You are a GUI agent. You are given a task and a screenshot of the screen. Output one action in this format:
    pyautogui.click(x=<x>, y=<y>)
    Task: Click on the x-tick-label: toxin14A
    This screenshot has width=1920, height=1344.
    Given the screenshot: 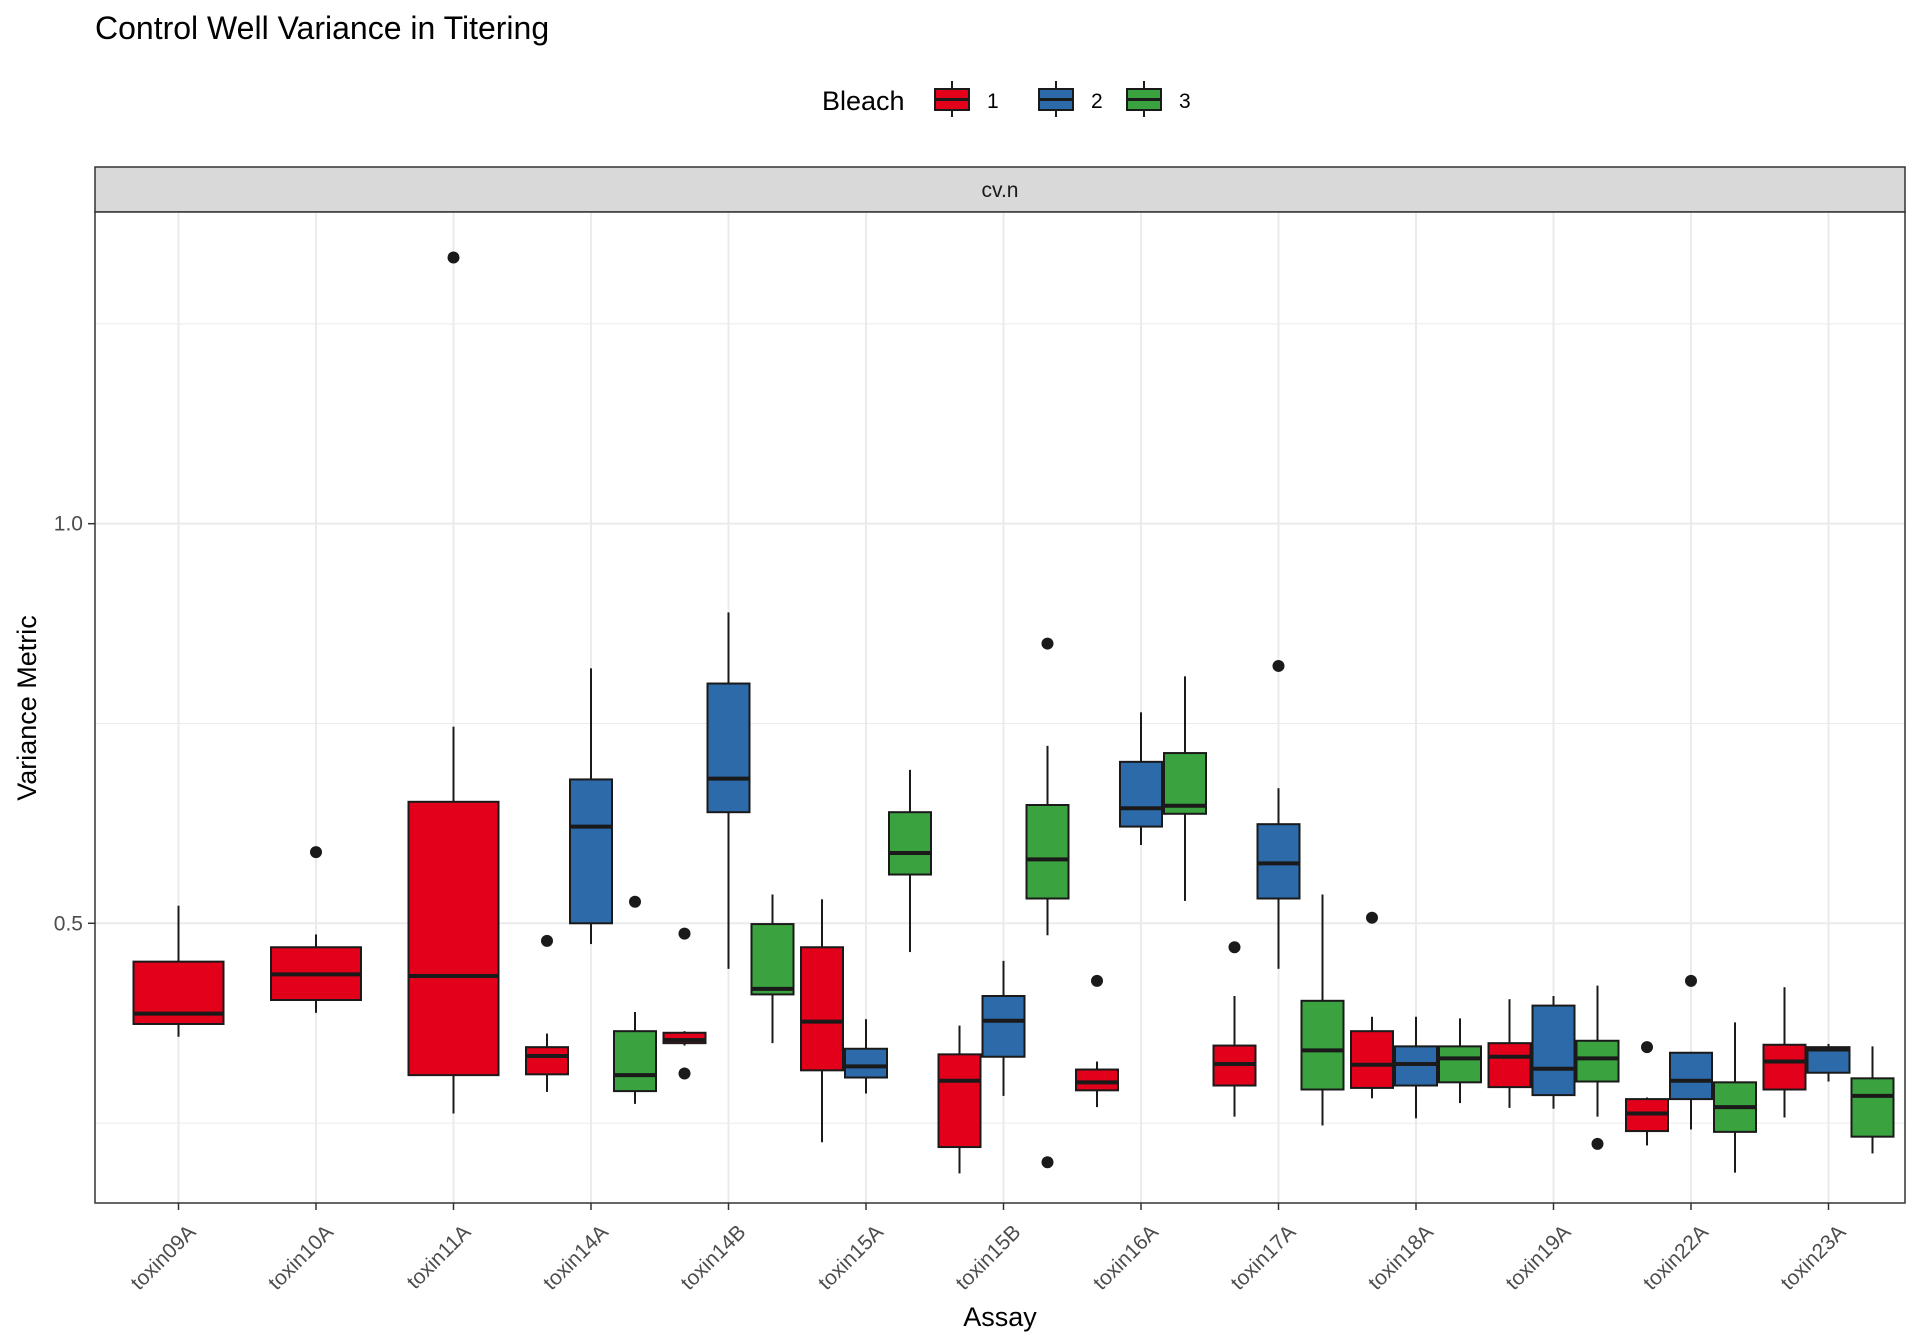 What is the action you would take?
    pyautogui.click(x=576, y=1258)
    